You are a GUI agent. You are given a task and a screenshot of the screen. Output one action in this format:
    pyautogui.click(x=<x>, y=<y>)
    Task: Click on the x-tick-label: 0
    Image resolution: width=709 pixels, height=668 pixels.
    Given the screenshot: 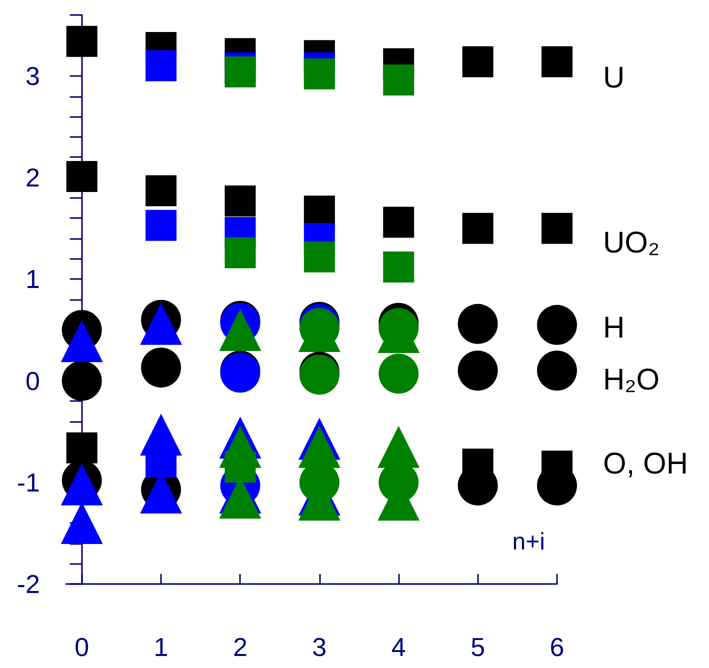 What is the action you would take?
    pyautogui.click(x=82, y=647)
    